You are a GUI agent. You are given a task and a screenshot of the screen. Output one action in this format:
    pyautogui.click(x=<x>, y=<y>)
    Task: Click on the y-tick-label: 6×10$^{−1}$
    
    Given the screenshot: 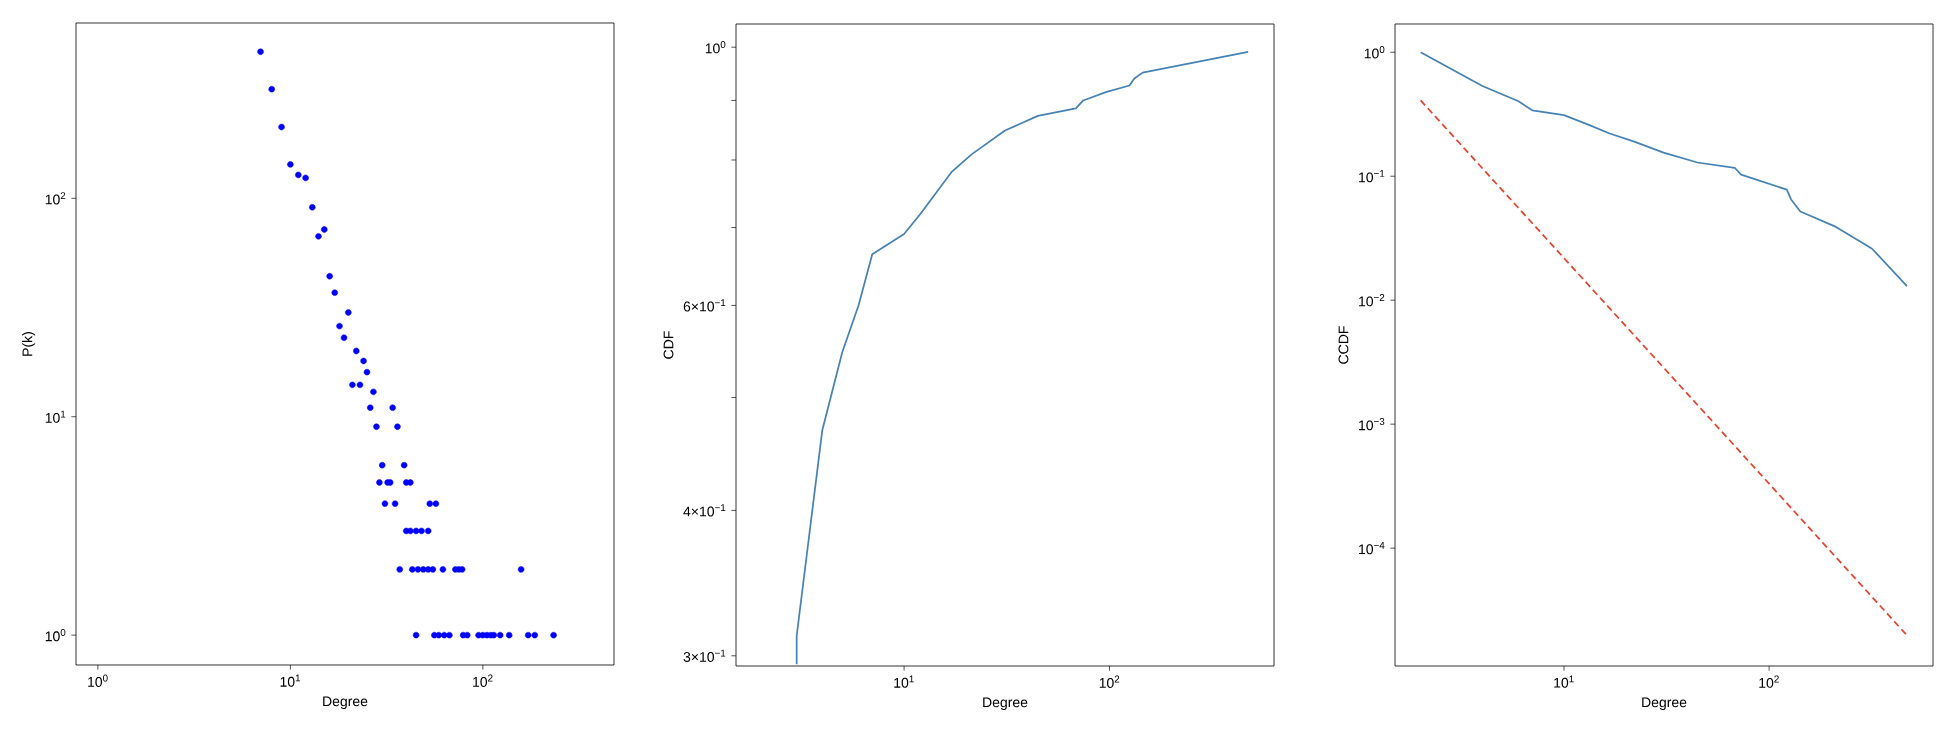 What is the action you would take?
    pyautogui.click(x=704, y=305)
    